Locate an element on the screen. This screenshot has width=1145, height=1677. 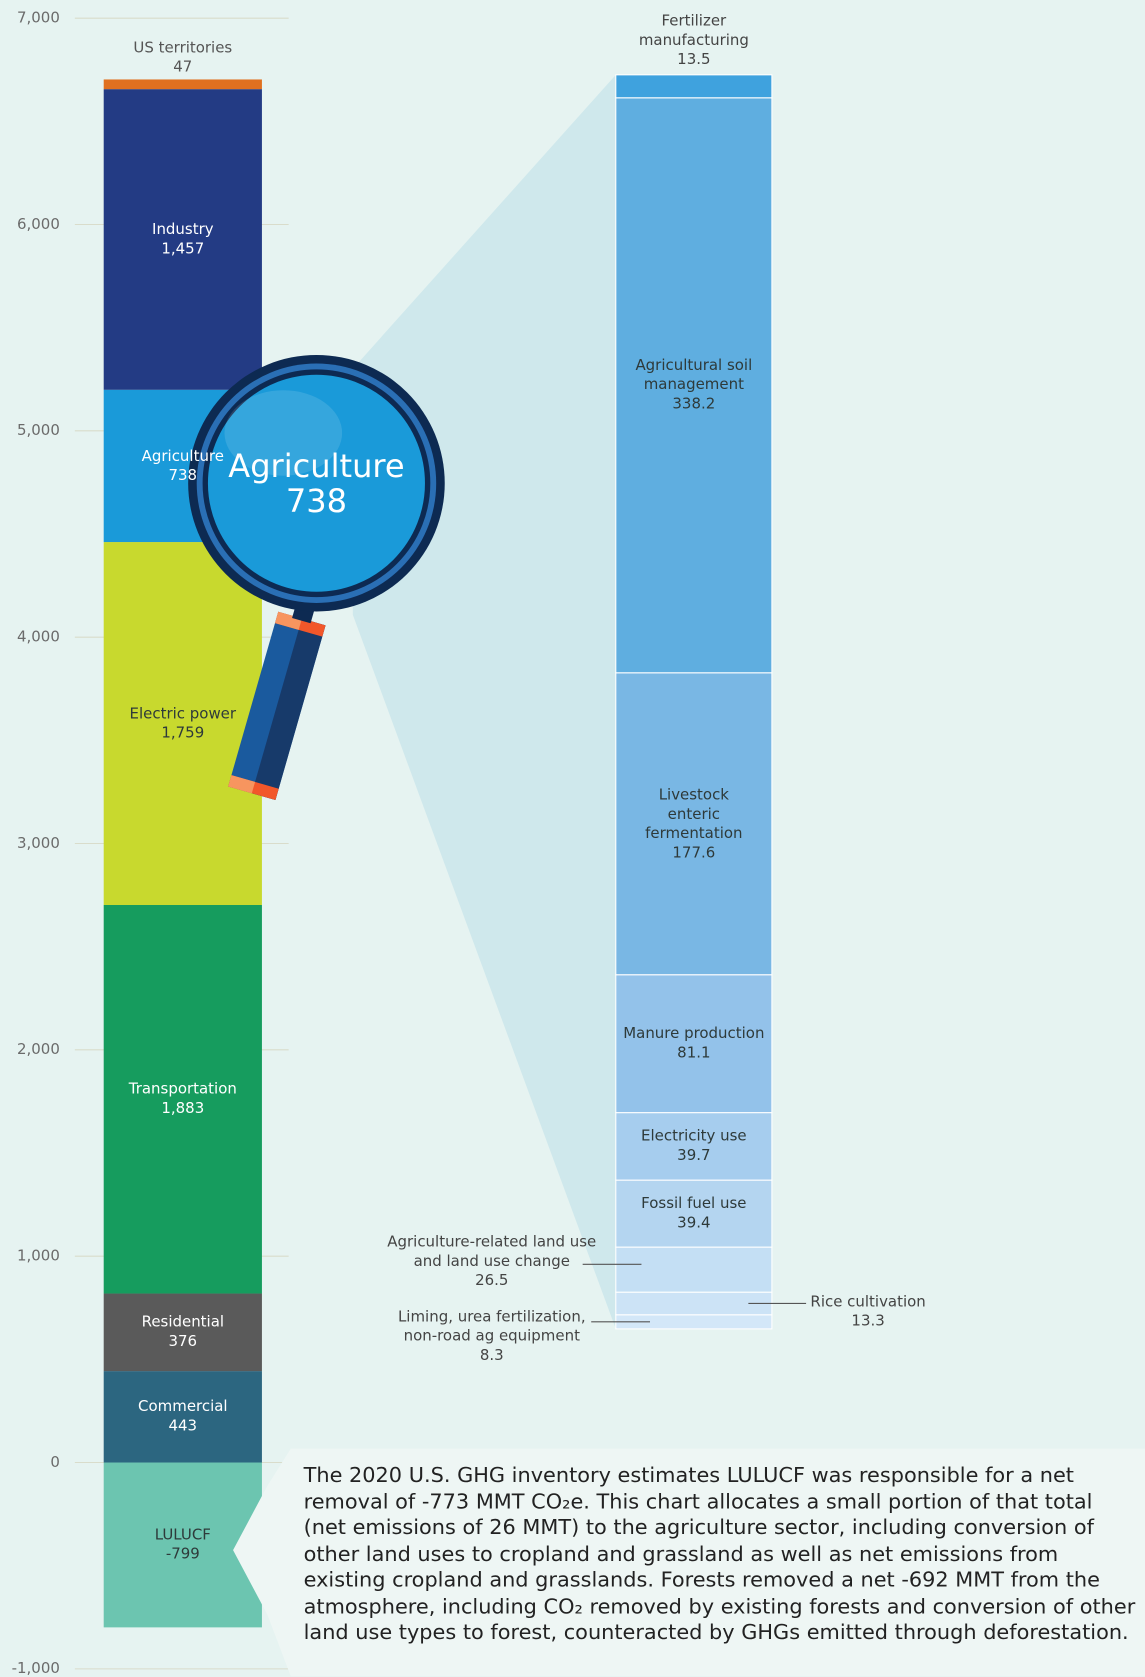
segment-label: Manure production 81.1 is located at coordinates (694, 1043).